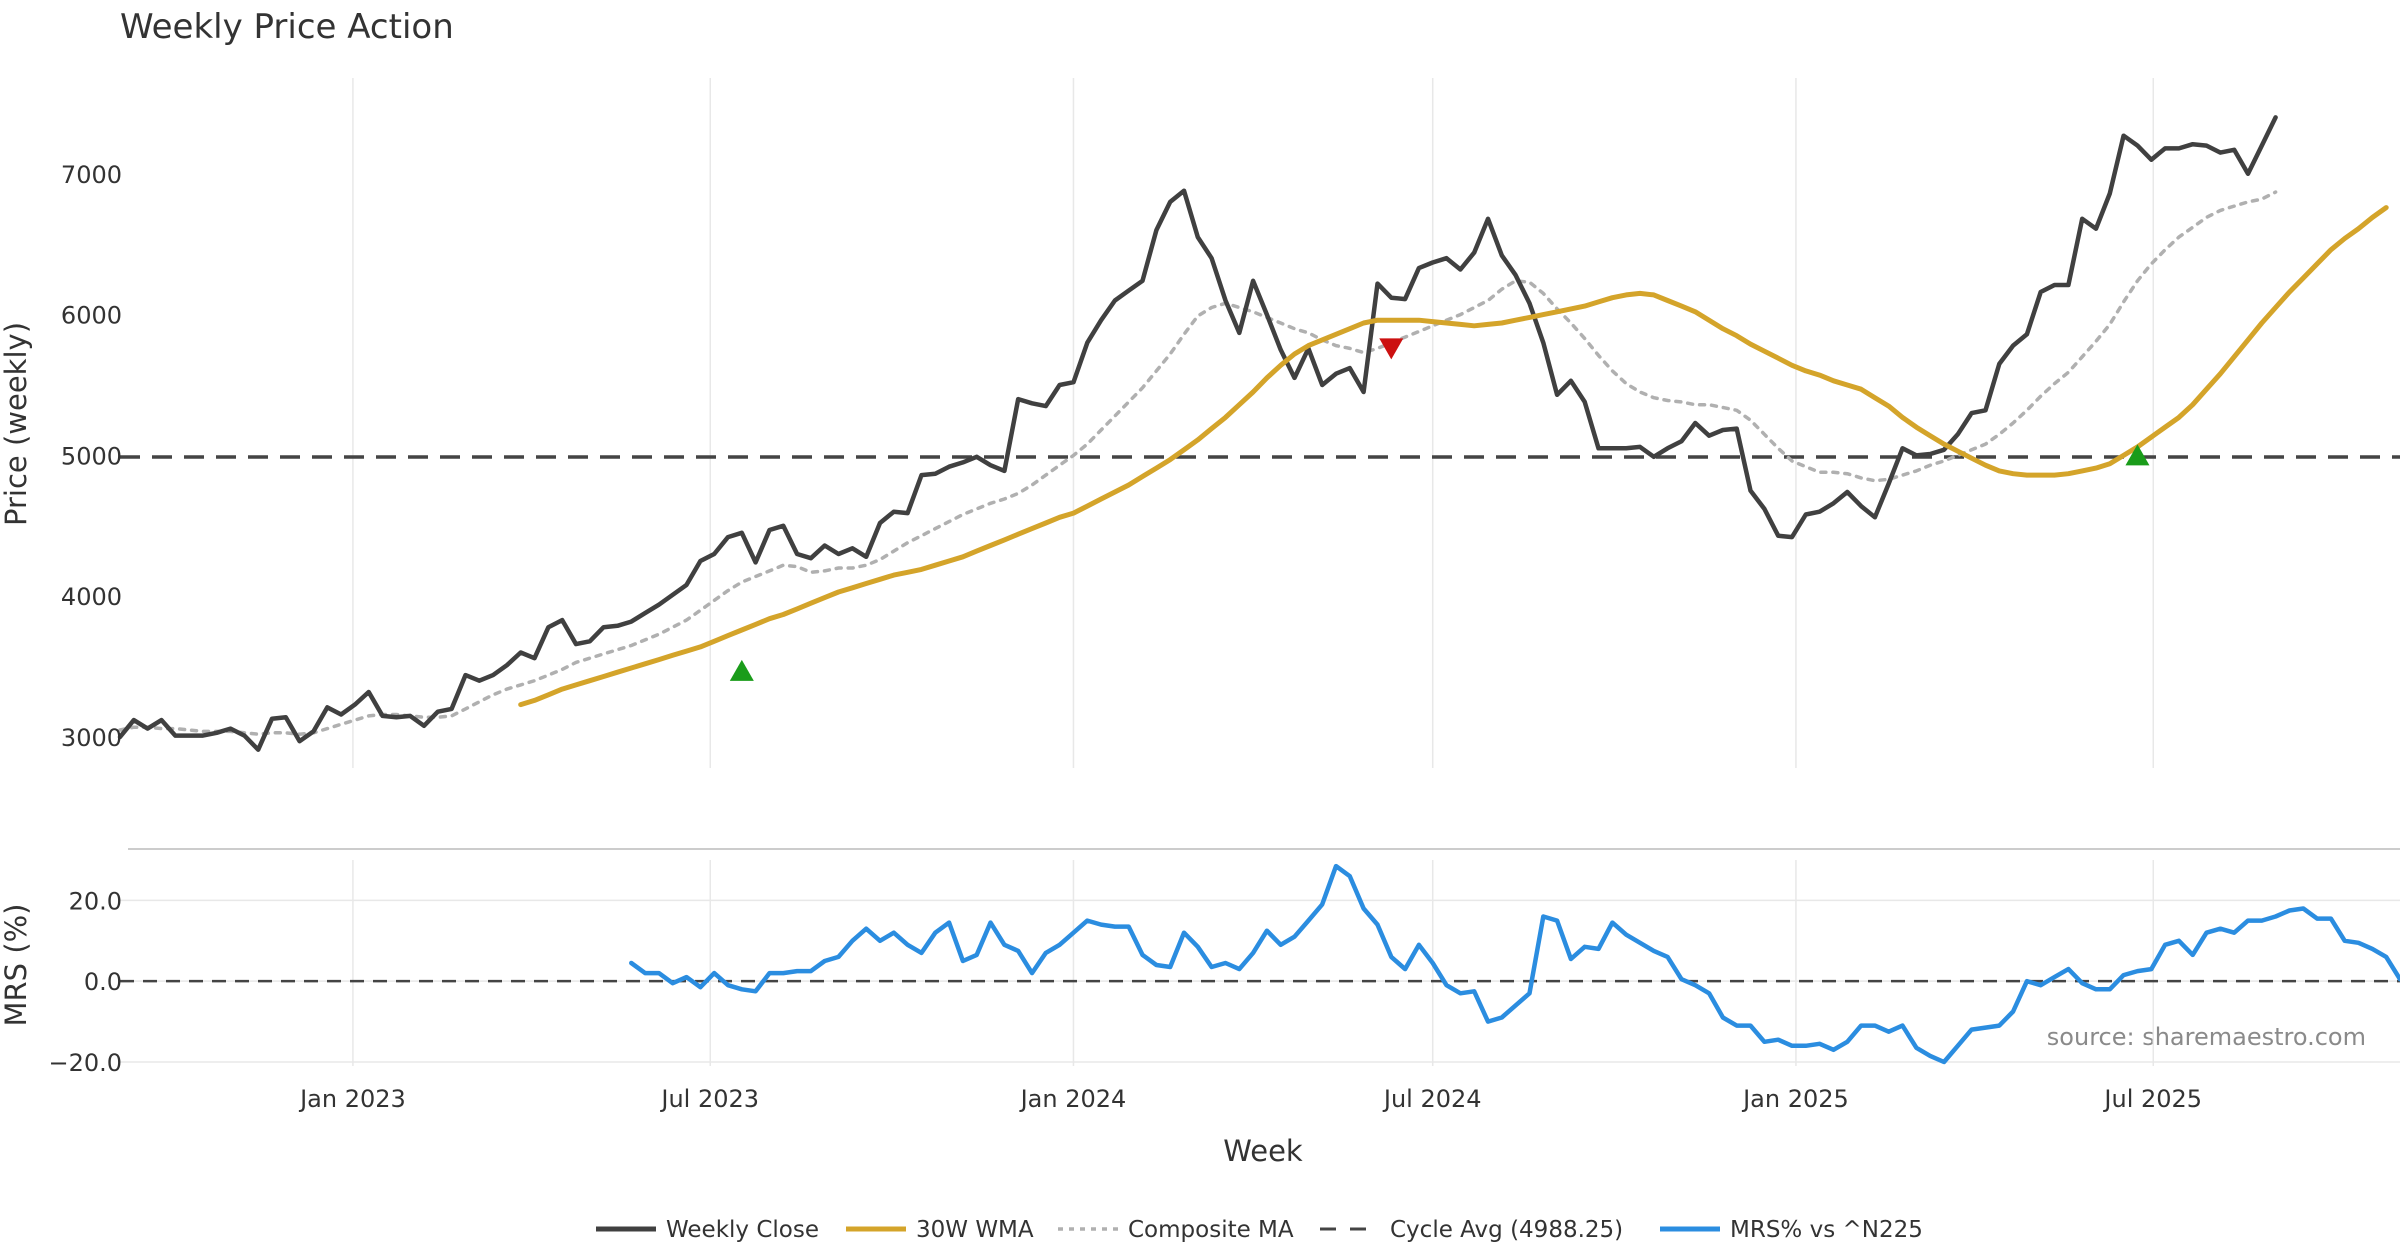 This screenshot has height=1260, width=2400. I want to click on x-axis-label: Week, so click(1263, 1151).